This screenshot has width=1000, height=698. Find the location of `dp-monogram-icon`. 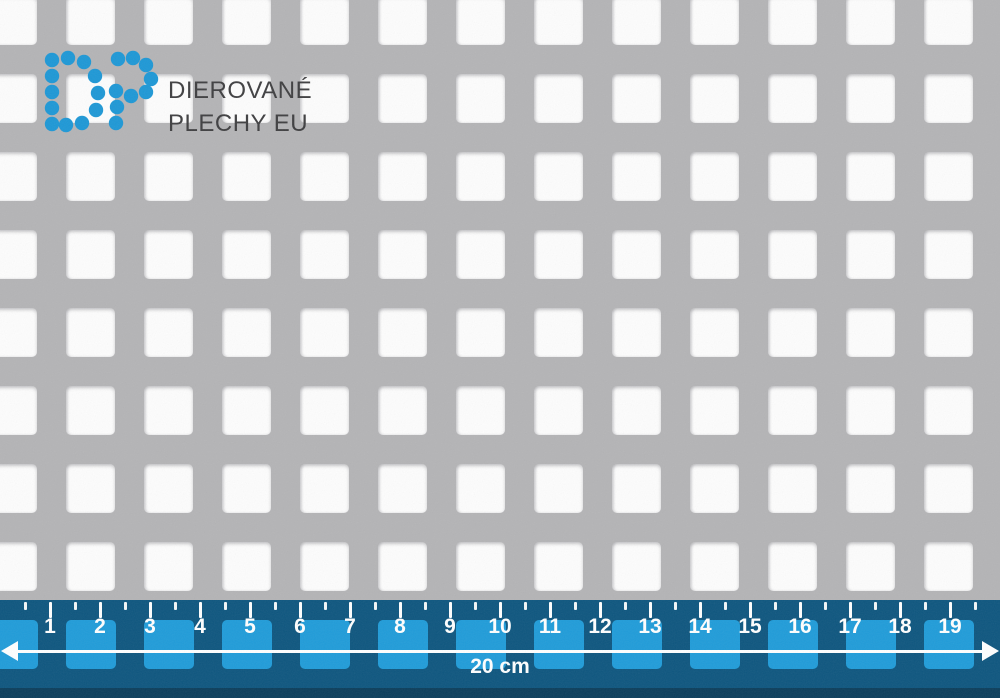

dp-monogram-icon is located at coordinates (101, 91).